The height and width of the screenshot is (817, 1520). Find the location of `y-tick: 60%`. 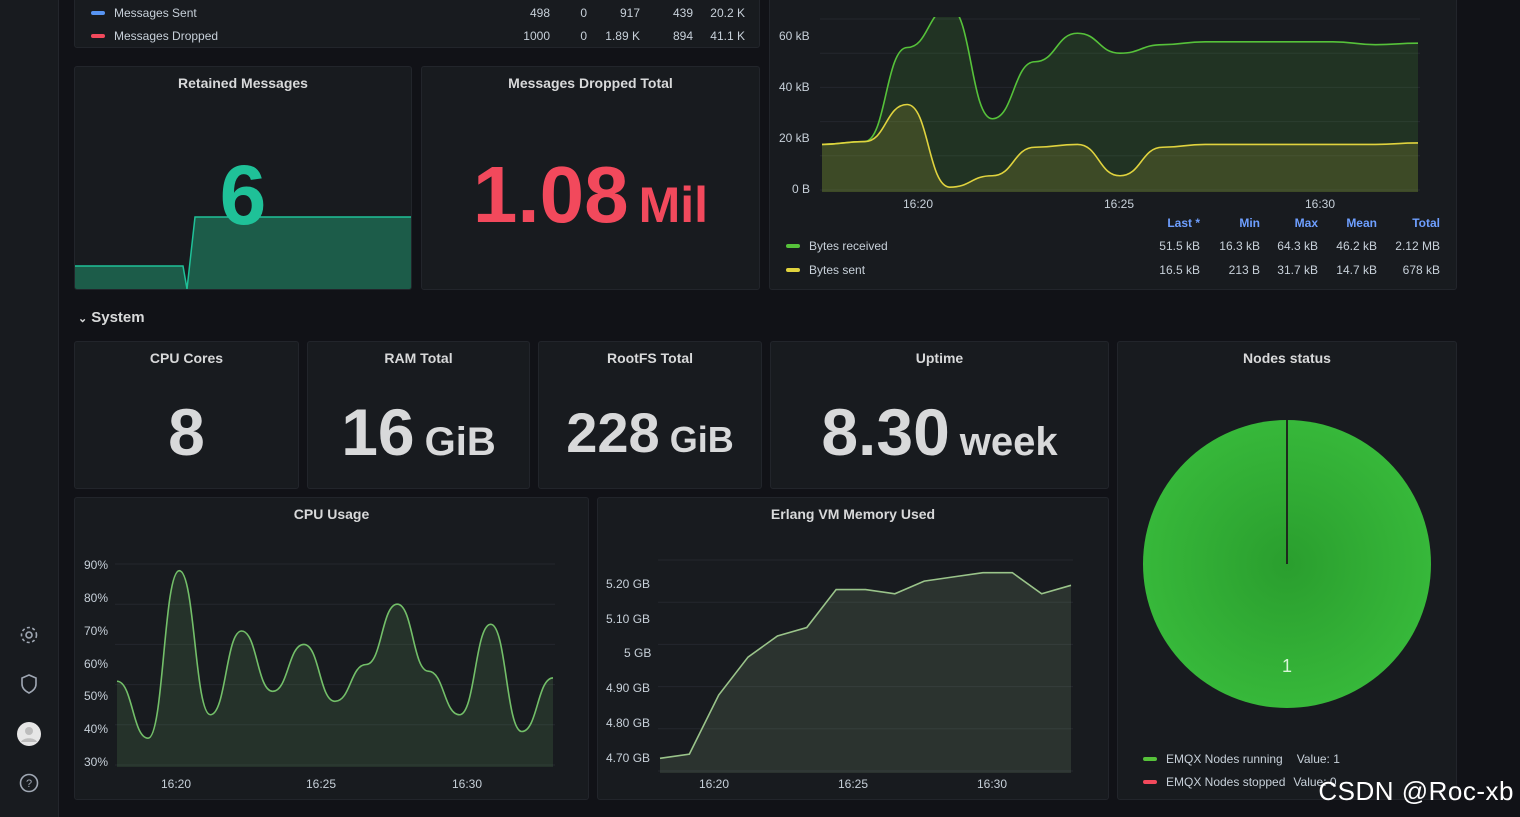

y-tick: 60% is located at coordinates (96, 664).